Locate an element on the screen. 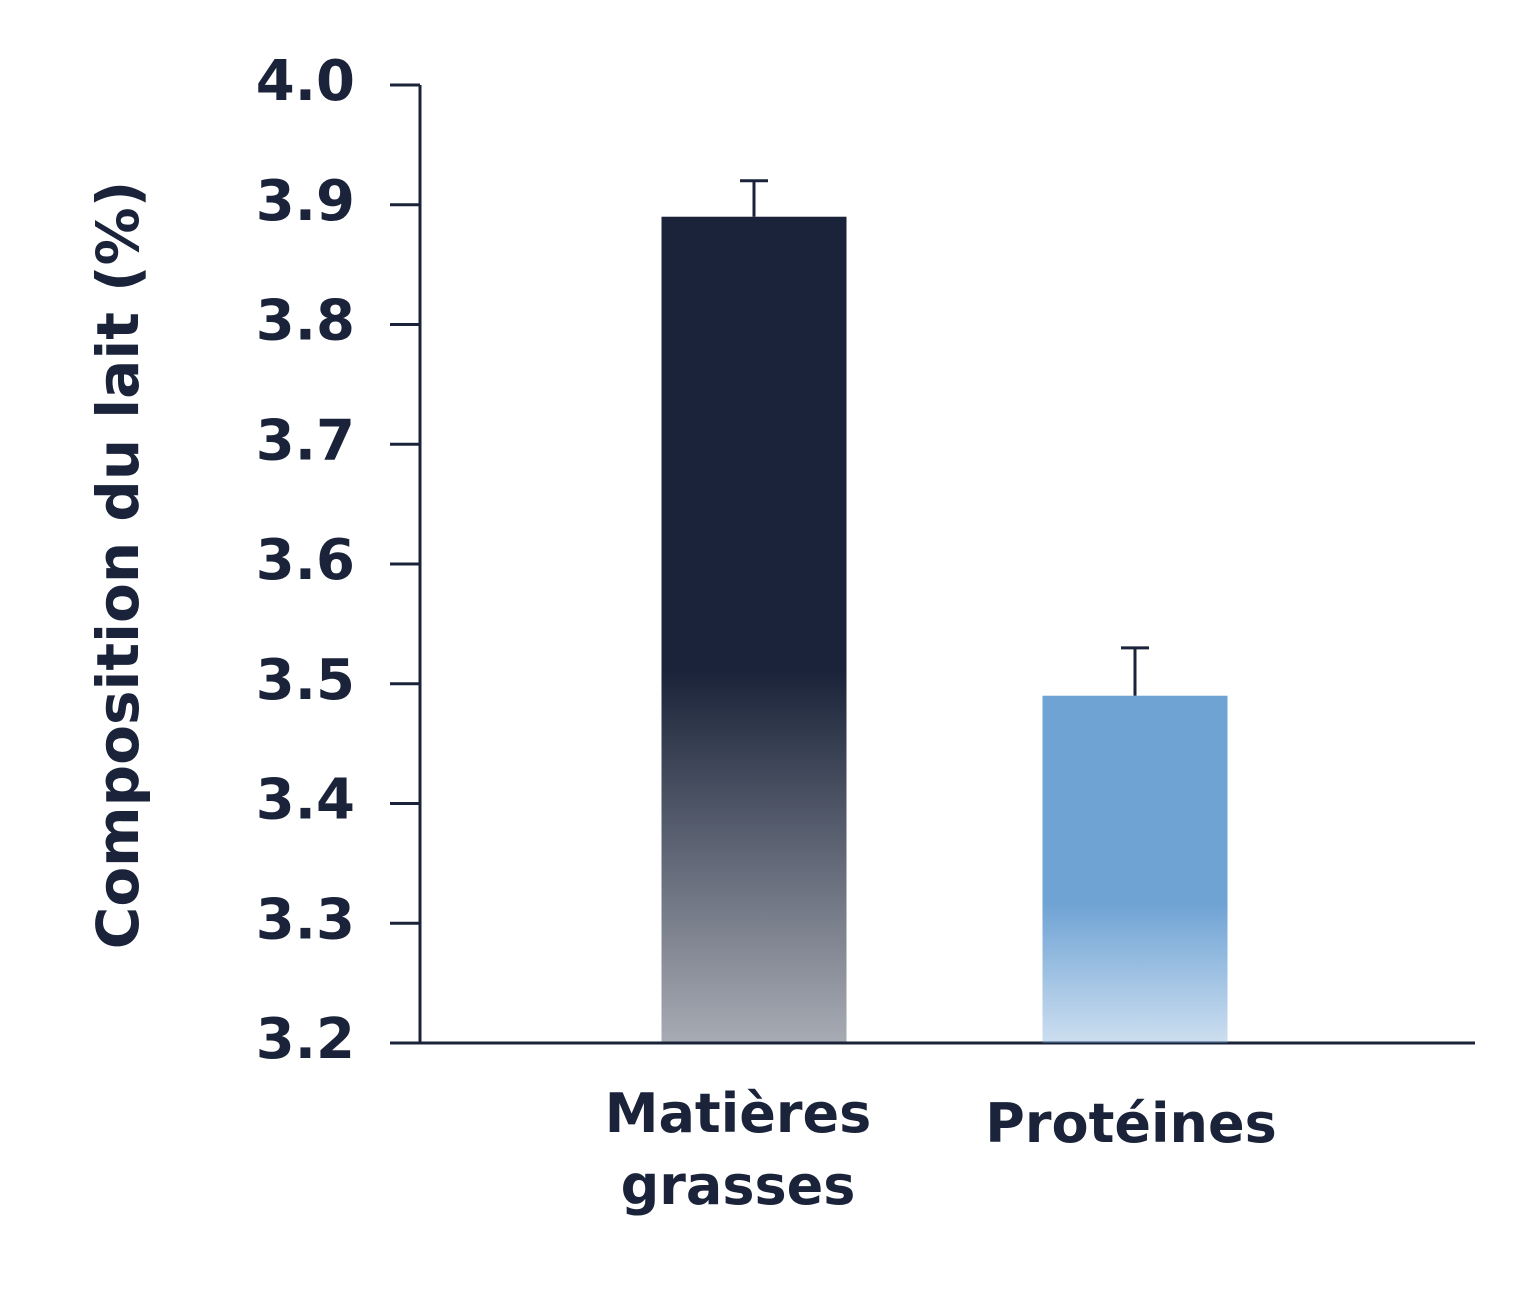  y-tick-label: 3.9 is located at coordinates (305, 201).